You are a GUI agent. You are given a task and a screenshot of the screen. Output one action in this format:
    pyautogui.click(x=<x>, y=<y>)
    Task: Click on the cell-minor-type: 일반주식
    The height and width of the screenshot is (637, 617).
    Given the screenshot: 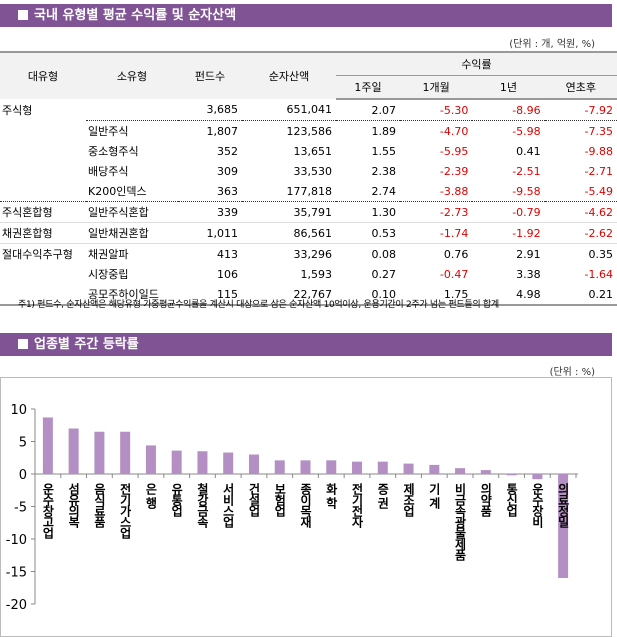 What is the action you would take?
    pyautogui.click(x=108, y=131)
    